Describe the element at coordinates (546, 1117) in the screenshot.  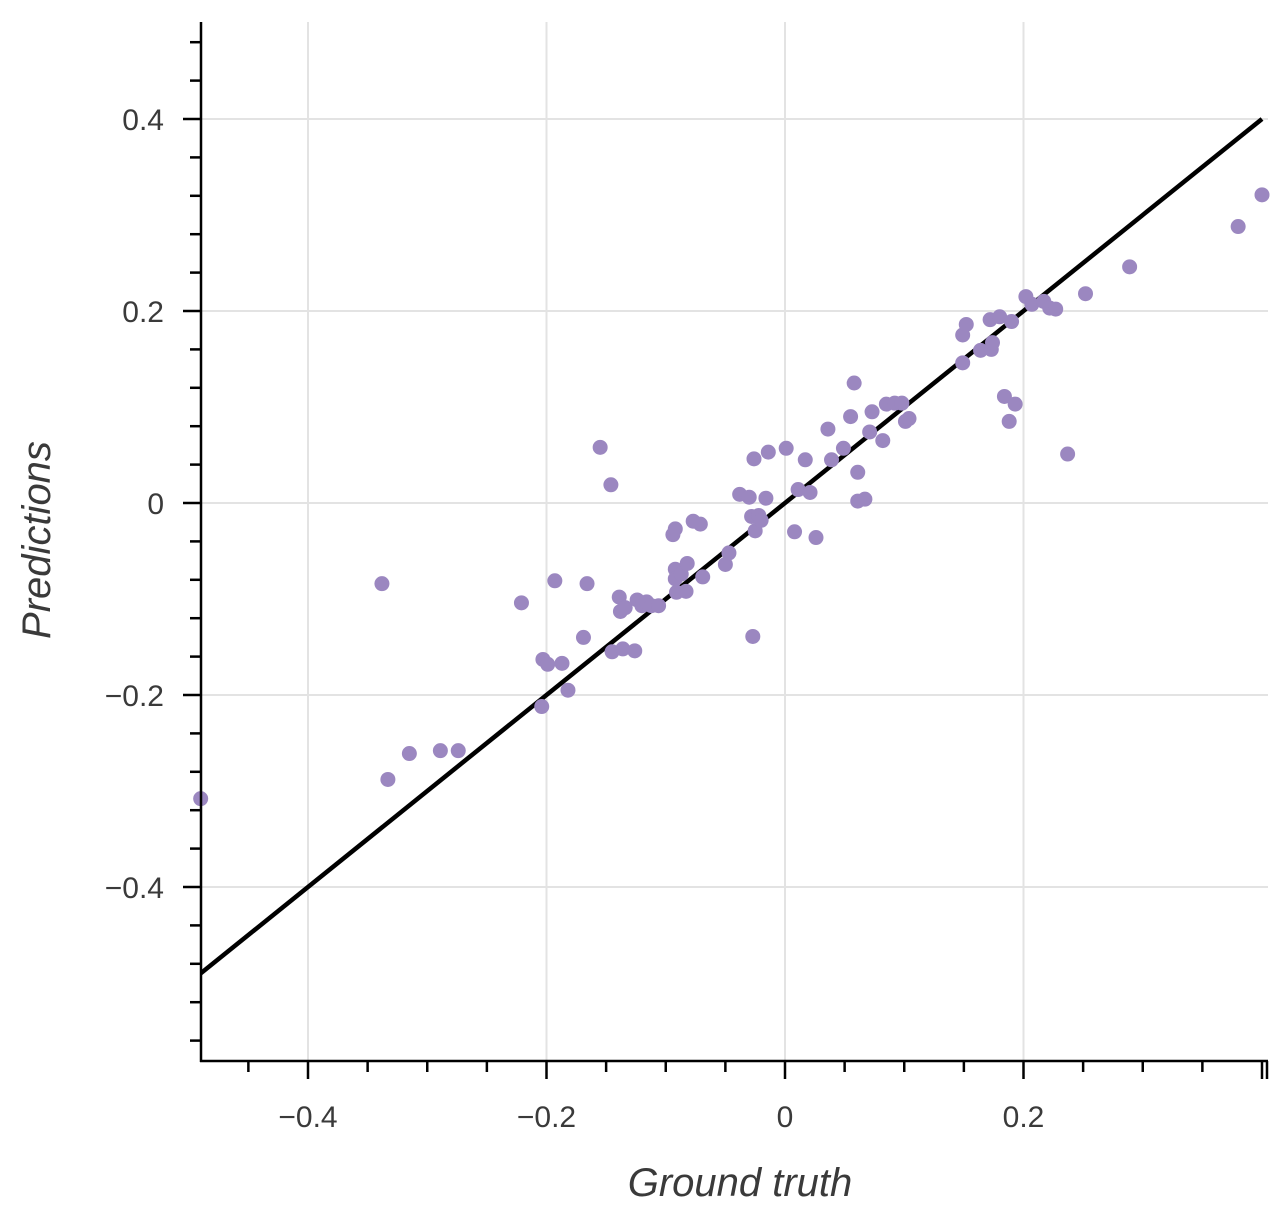
I see `x-tick-label: −0.2` at that location.